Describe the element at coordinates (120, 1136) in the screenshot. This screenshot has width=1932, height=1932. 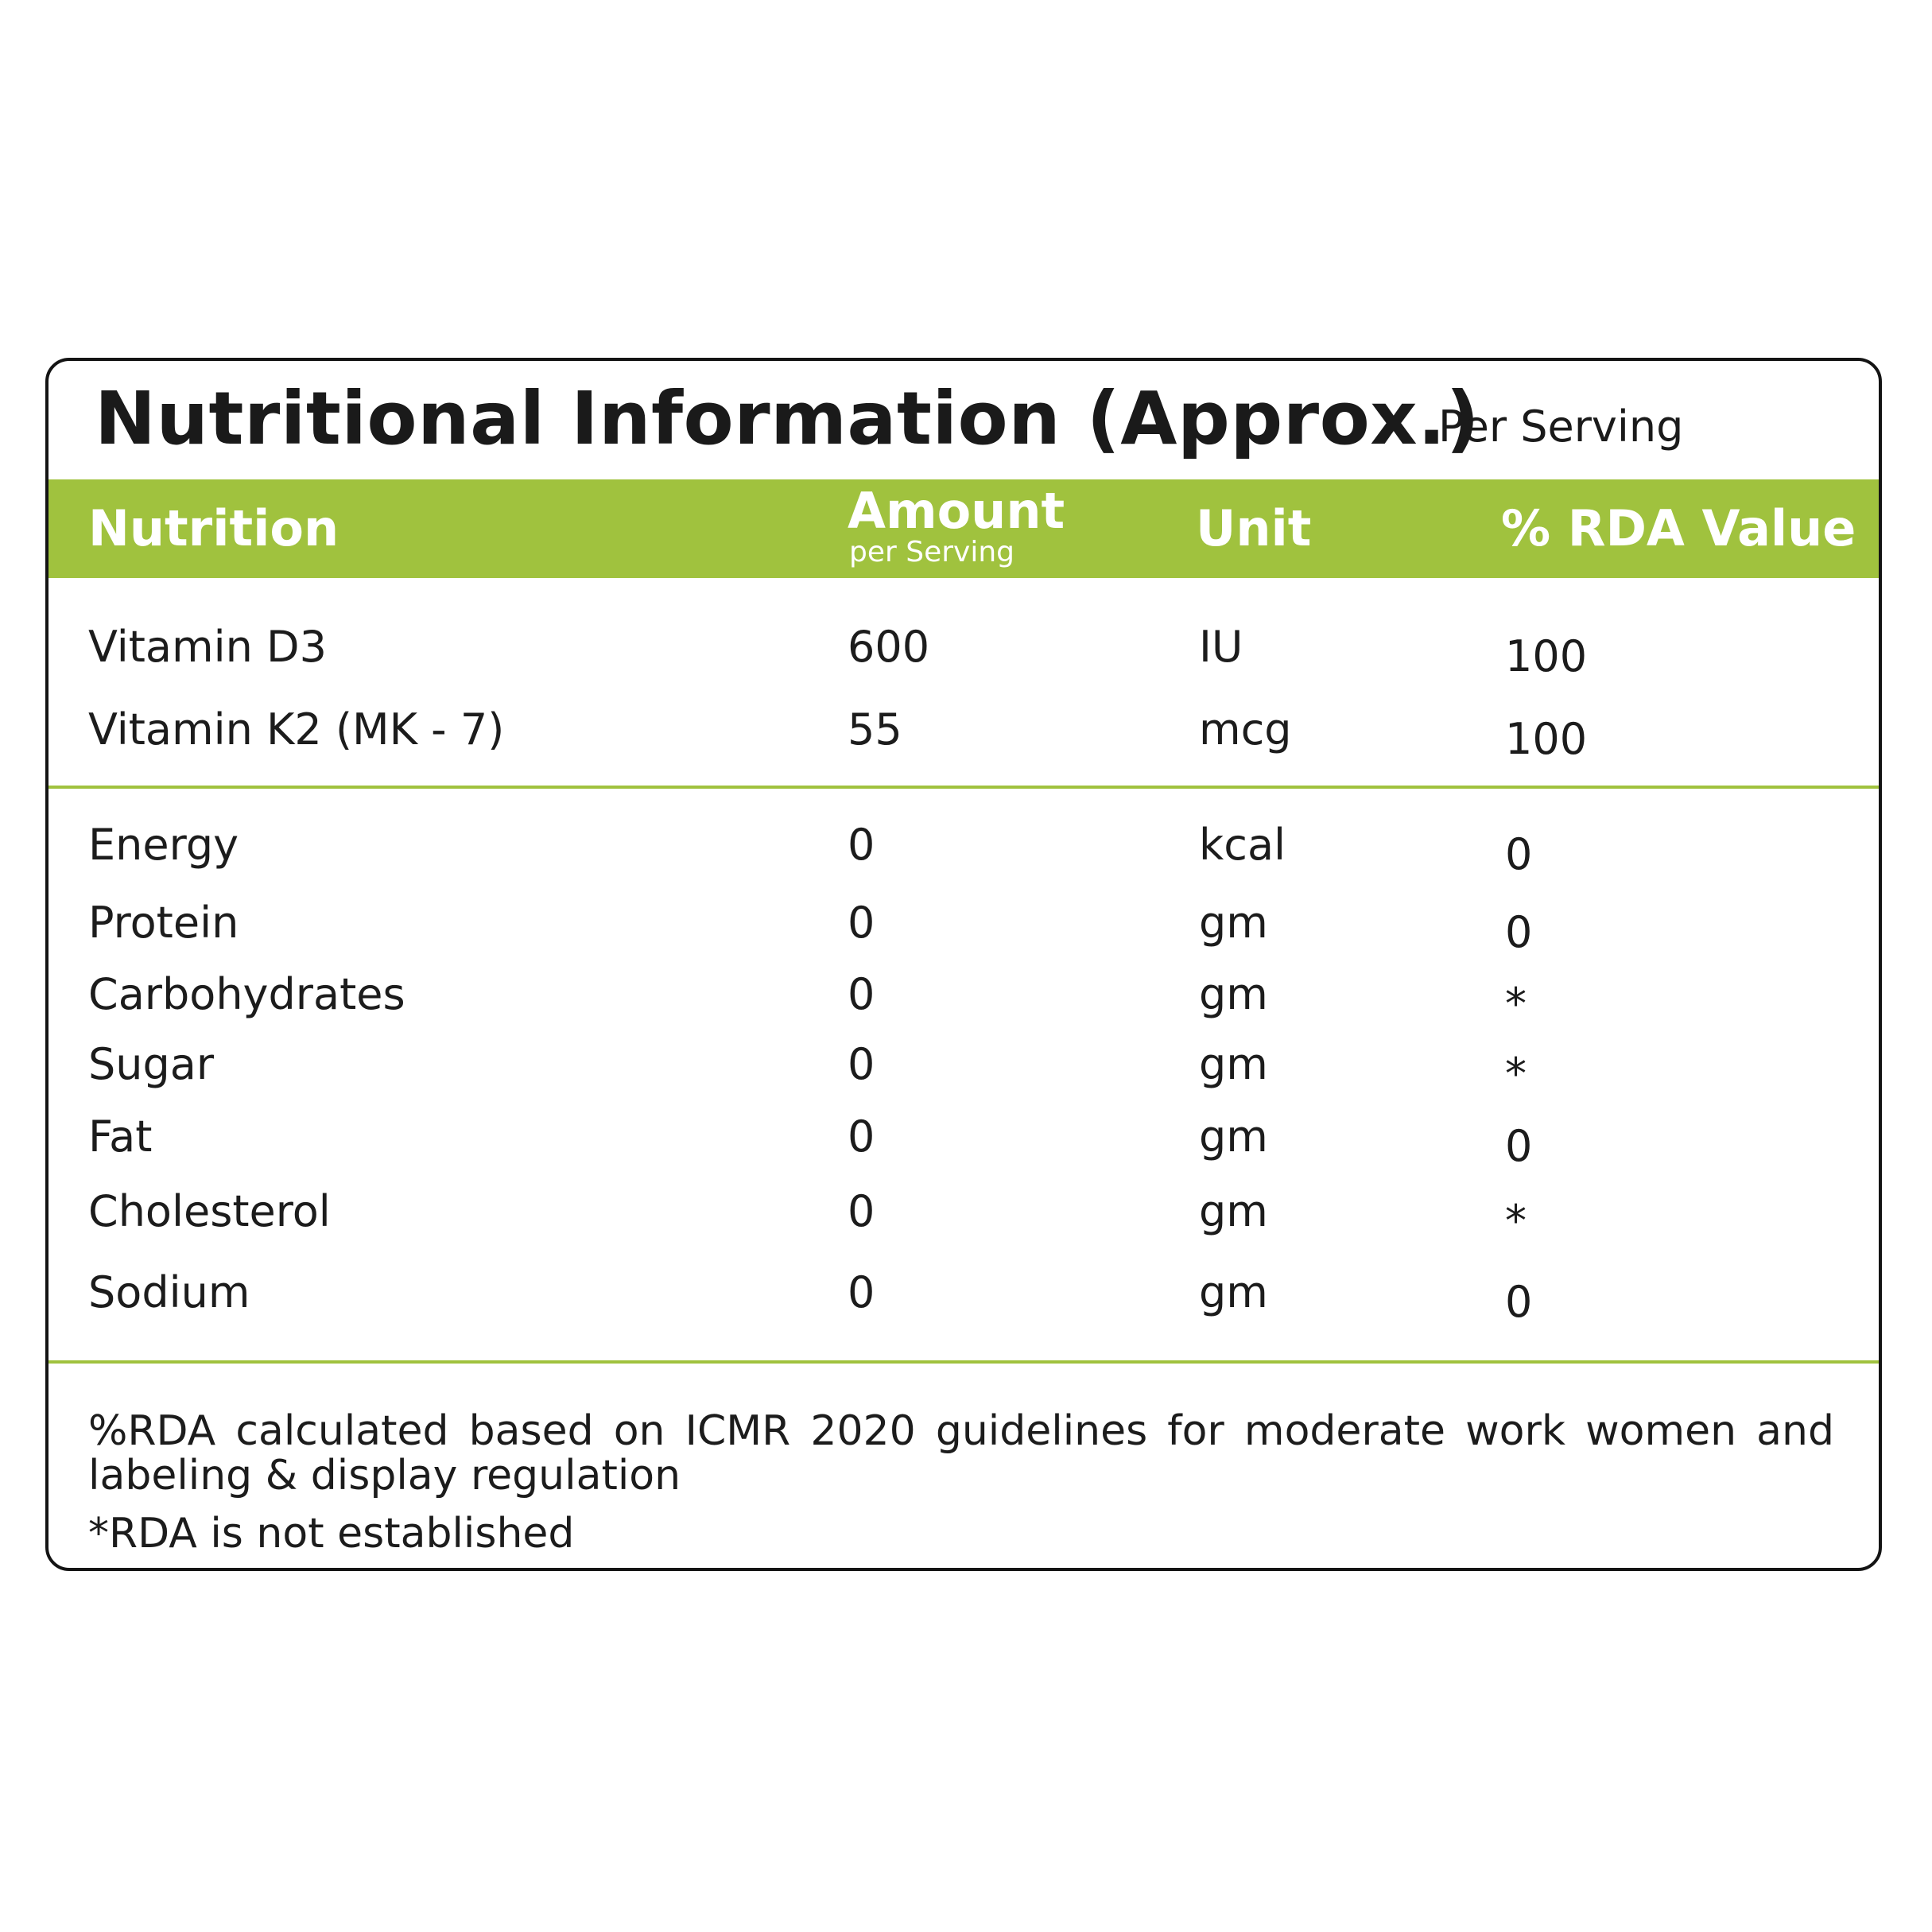
I see `nutrient-name: Fat` at that location.